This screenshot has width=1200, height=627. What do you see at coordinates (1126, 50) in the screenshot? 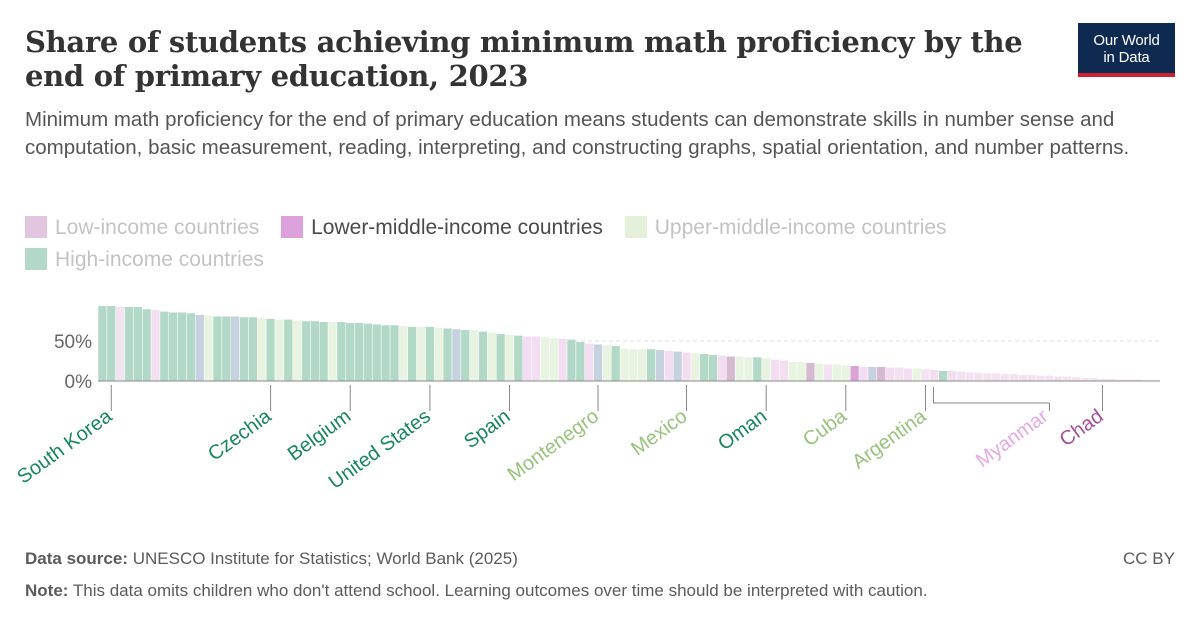
I see `owid-logo: Our World in Data` at bounding box center [1126, 50].